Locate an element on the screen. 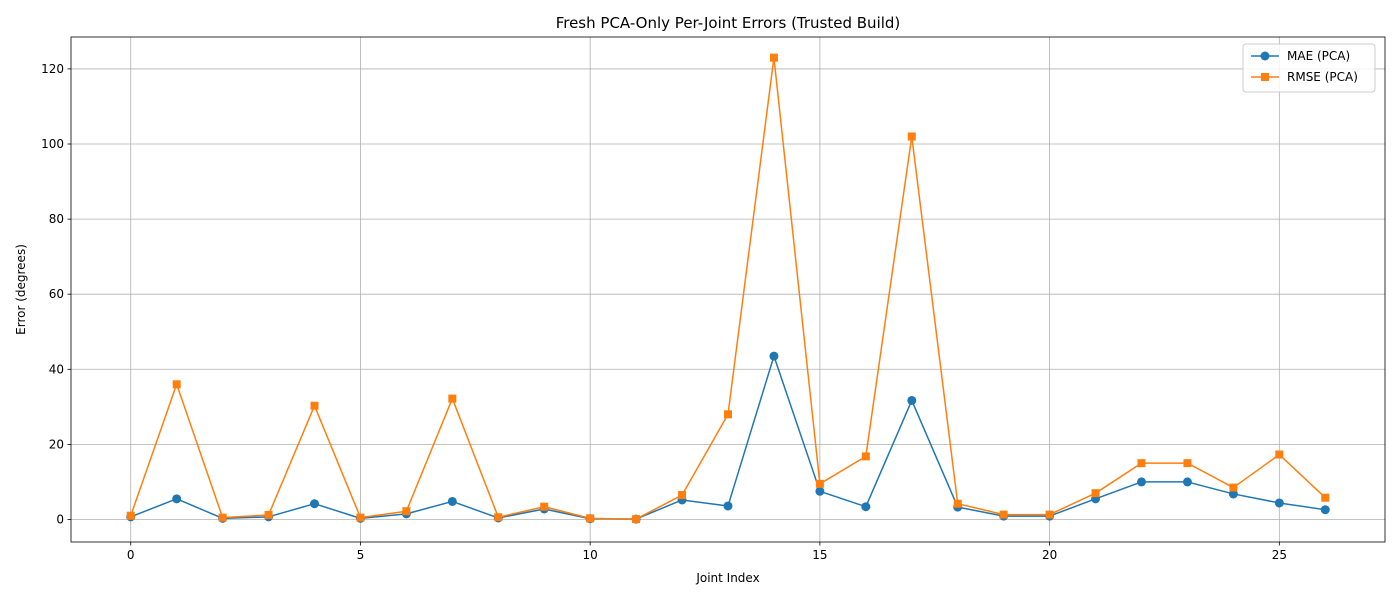  legend-item: RMSE (PCA) is located at coordinates (1304, 77).